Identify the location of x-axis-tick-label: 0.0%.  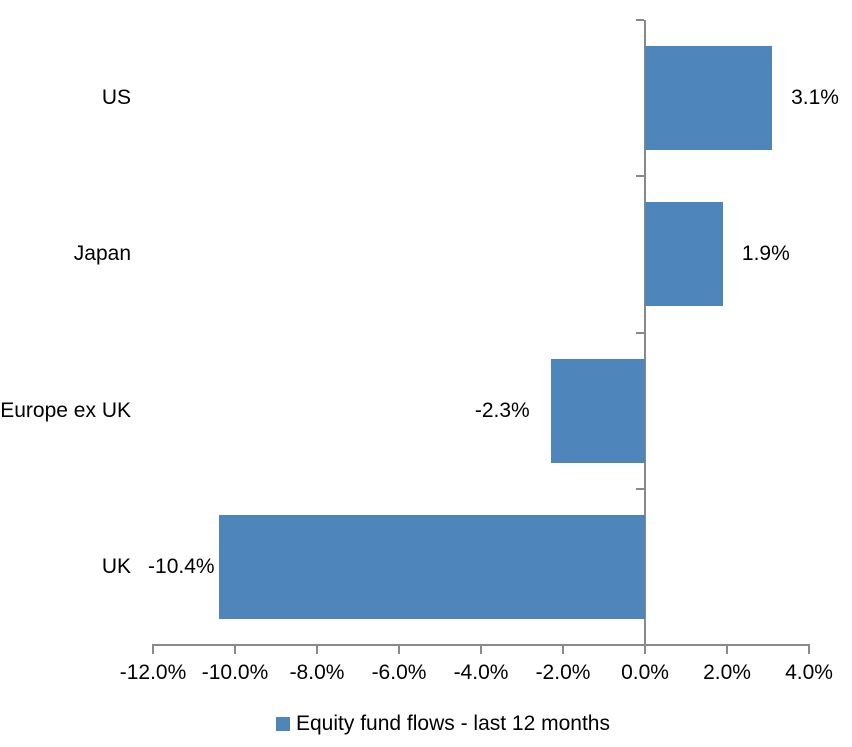
(645, 672).